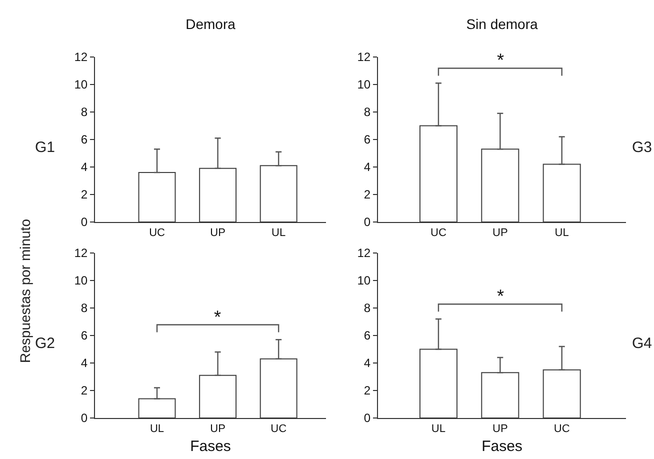 Image resolution: width=654 pixels, height=459 pixels. Describe the element at coordinates (502, 24) in the screenshot. I see `chart-title: Sin demora` at that location.